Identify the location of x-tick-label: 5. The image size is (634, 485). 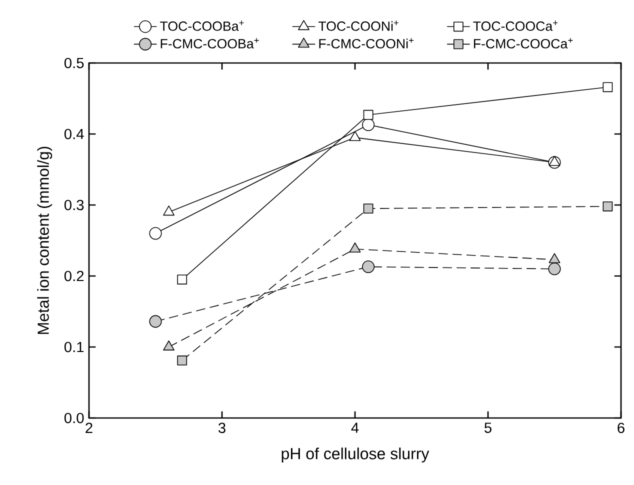
(488, 427).